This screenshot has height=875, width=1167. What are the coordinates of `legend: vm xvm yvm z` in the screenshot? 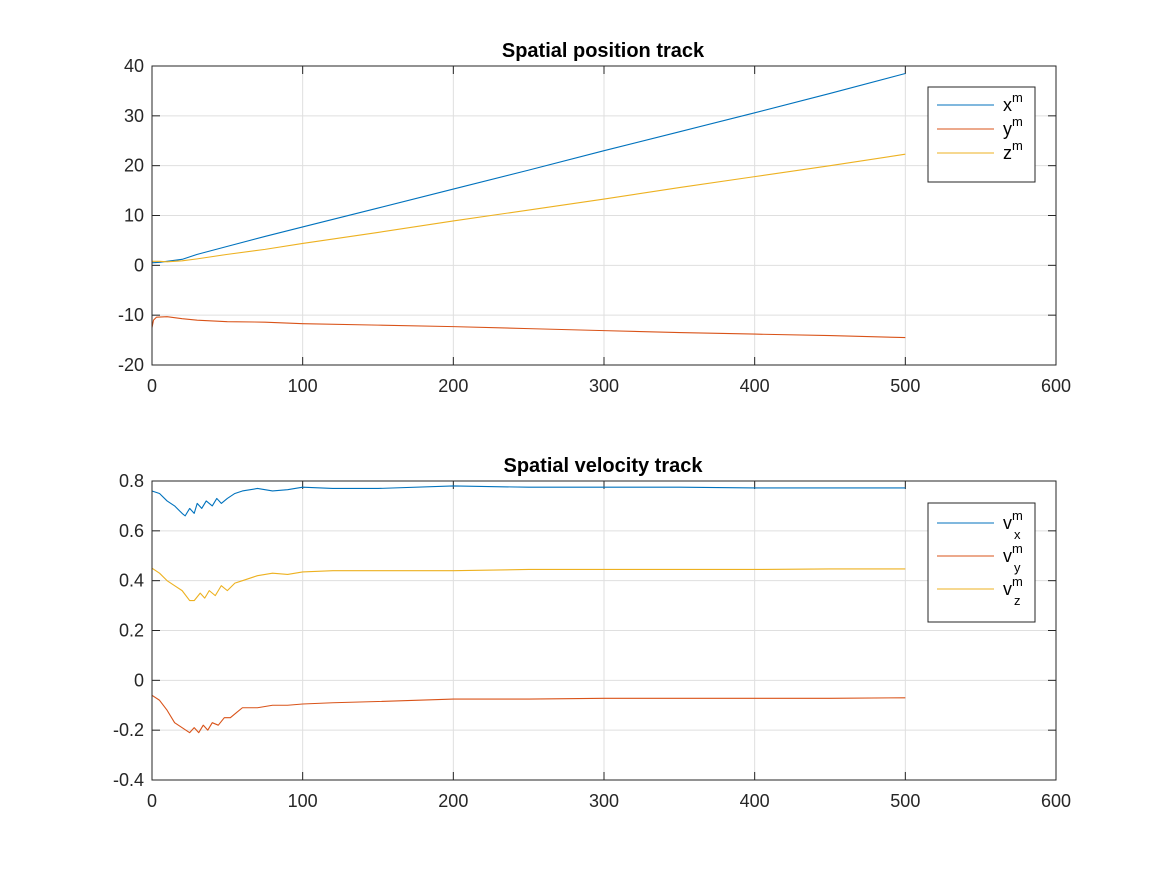 It's located at (981, 562).